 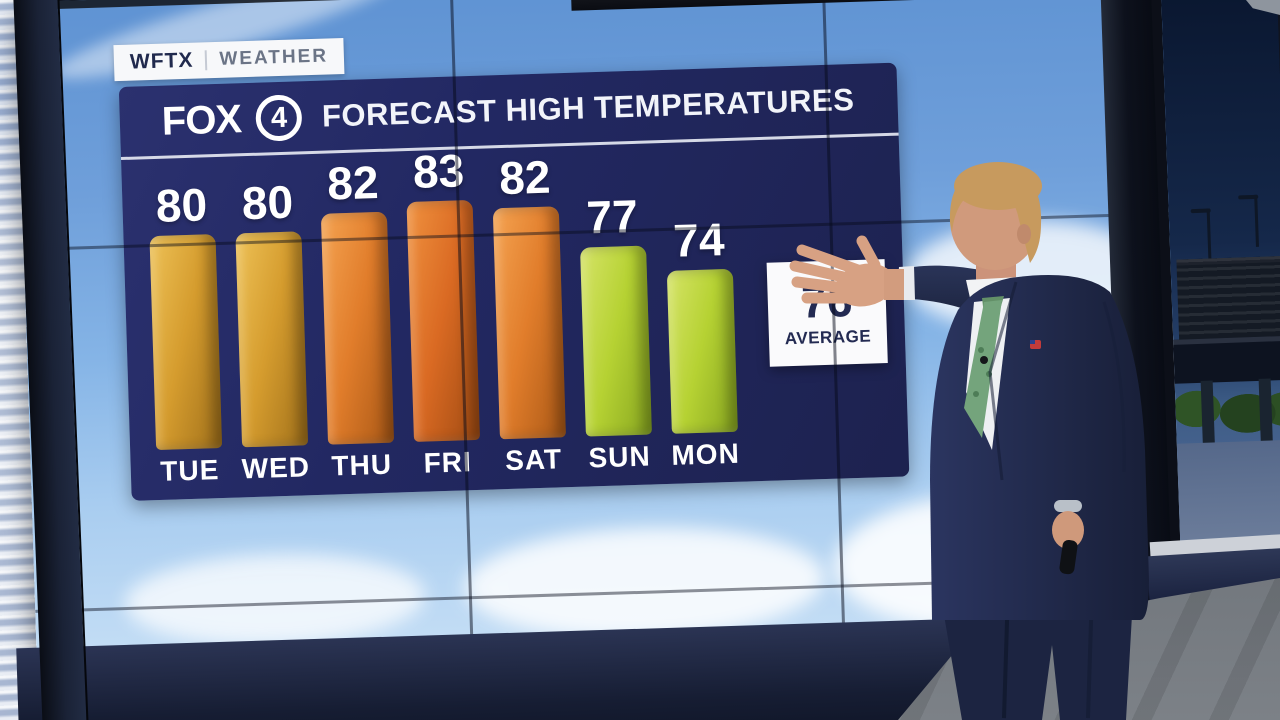 I want to click on badge-divider, so click(x=206, y=60).